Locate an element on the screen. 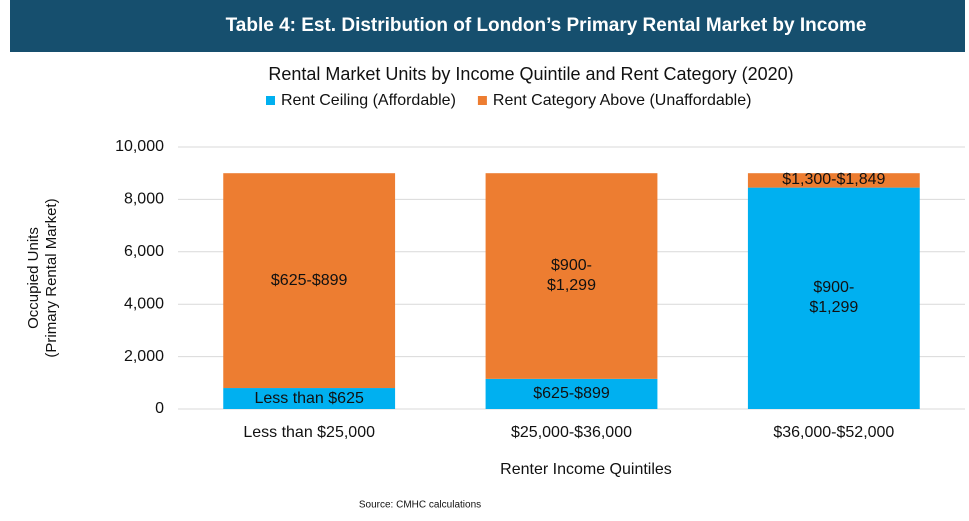 This screenshot has width=969, height=521. segment-label: $1,300-$1,849 is located at coordinates (834, 180).